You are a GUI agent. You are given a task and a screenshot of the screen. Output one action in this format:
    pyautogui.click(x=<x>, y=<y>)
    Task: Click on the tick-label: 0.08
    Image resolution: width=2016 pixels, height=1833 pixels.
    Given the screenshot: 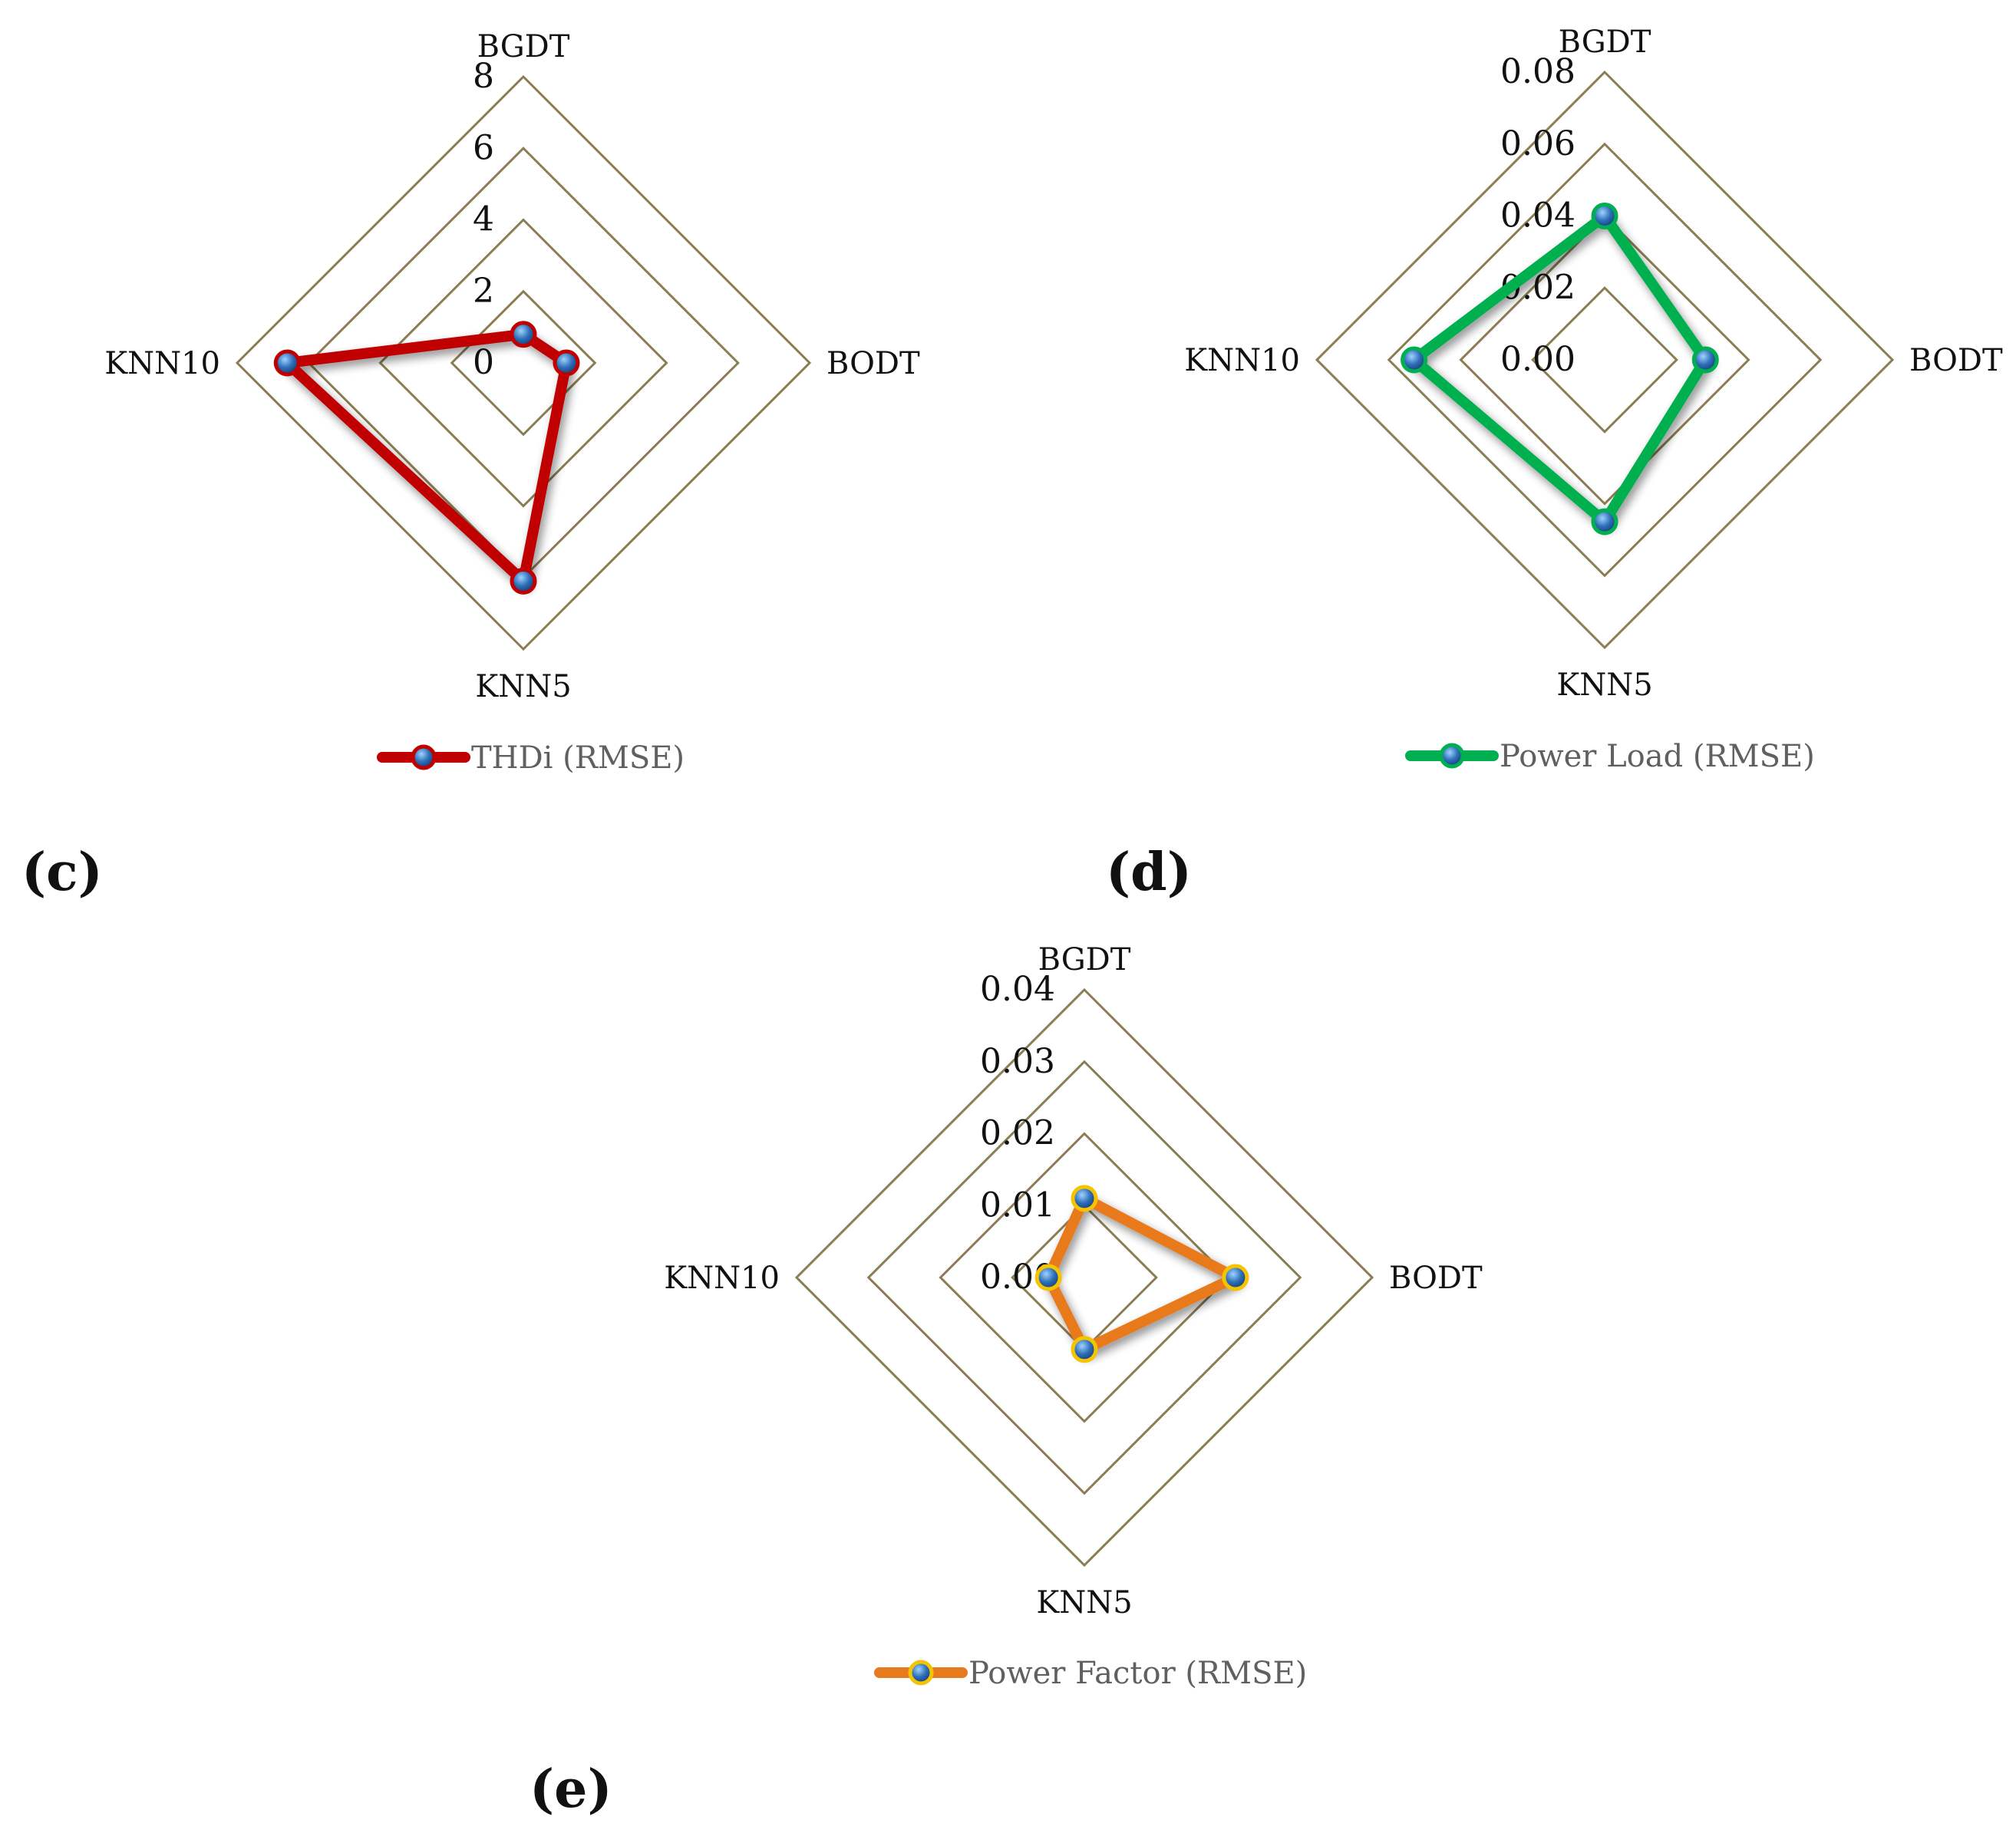 What is the action you would take?
    pyautogui.click(x=1538, y=71)
    